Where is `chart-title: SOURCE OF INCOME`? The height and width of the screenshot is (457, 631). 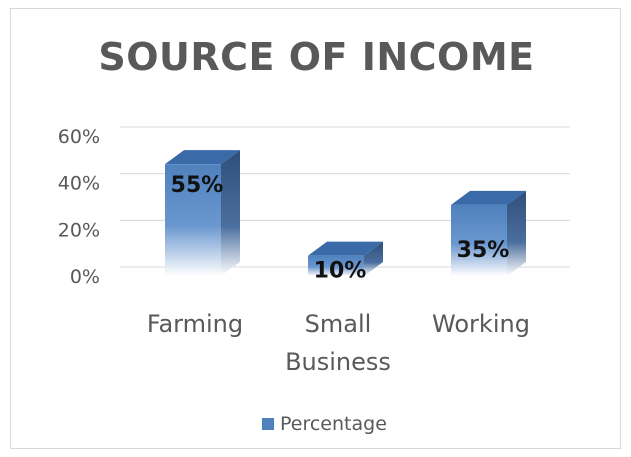 chart-title: SOURCE OF INCOME is located at coordinates (316, 57).